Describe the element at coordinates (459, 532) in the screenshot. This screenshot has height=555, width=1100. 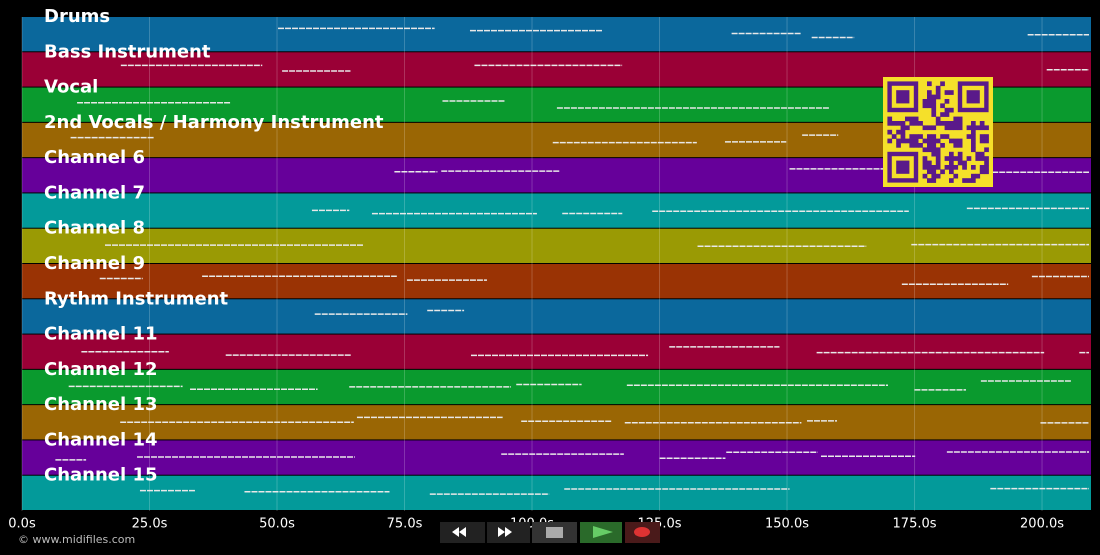
I see `rewind-icon` at that location.